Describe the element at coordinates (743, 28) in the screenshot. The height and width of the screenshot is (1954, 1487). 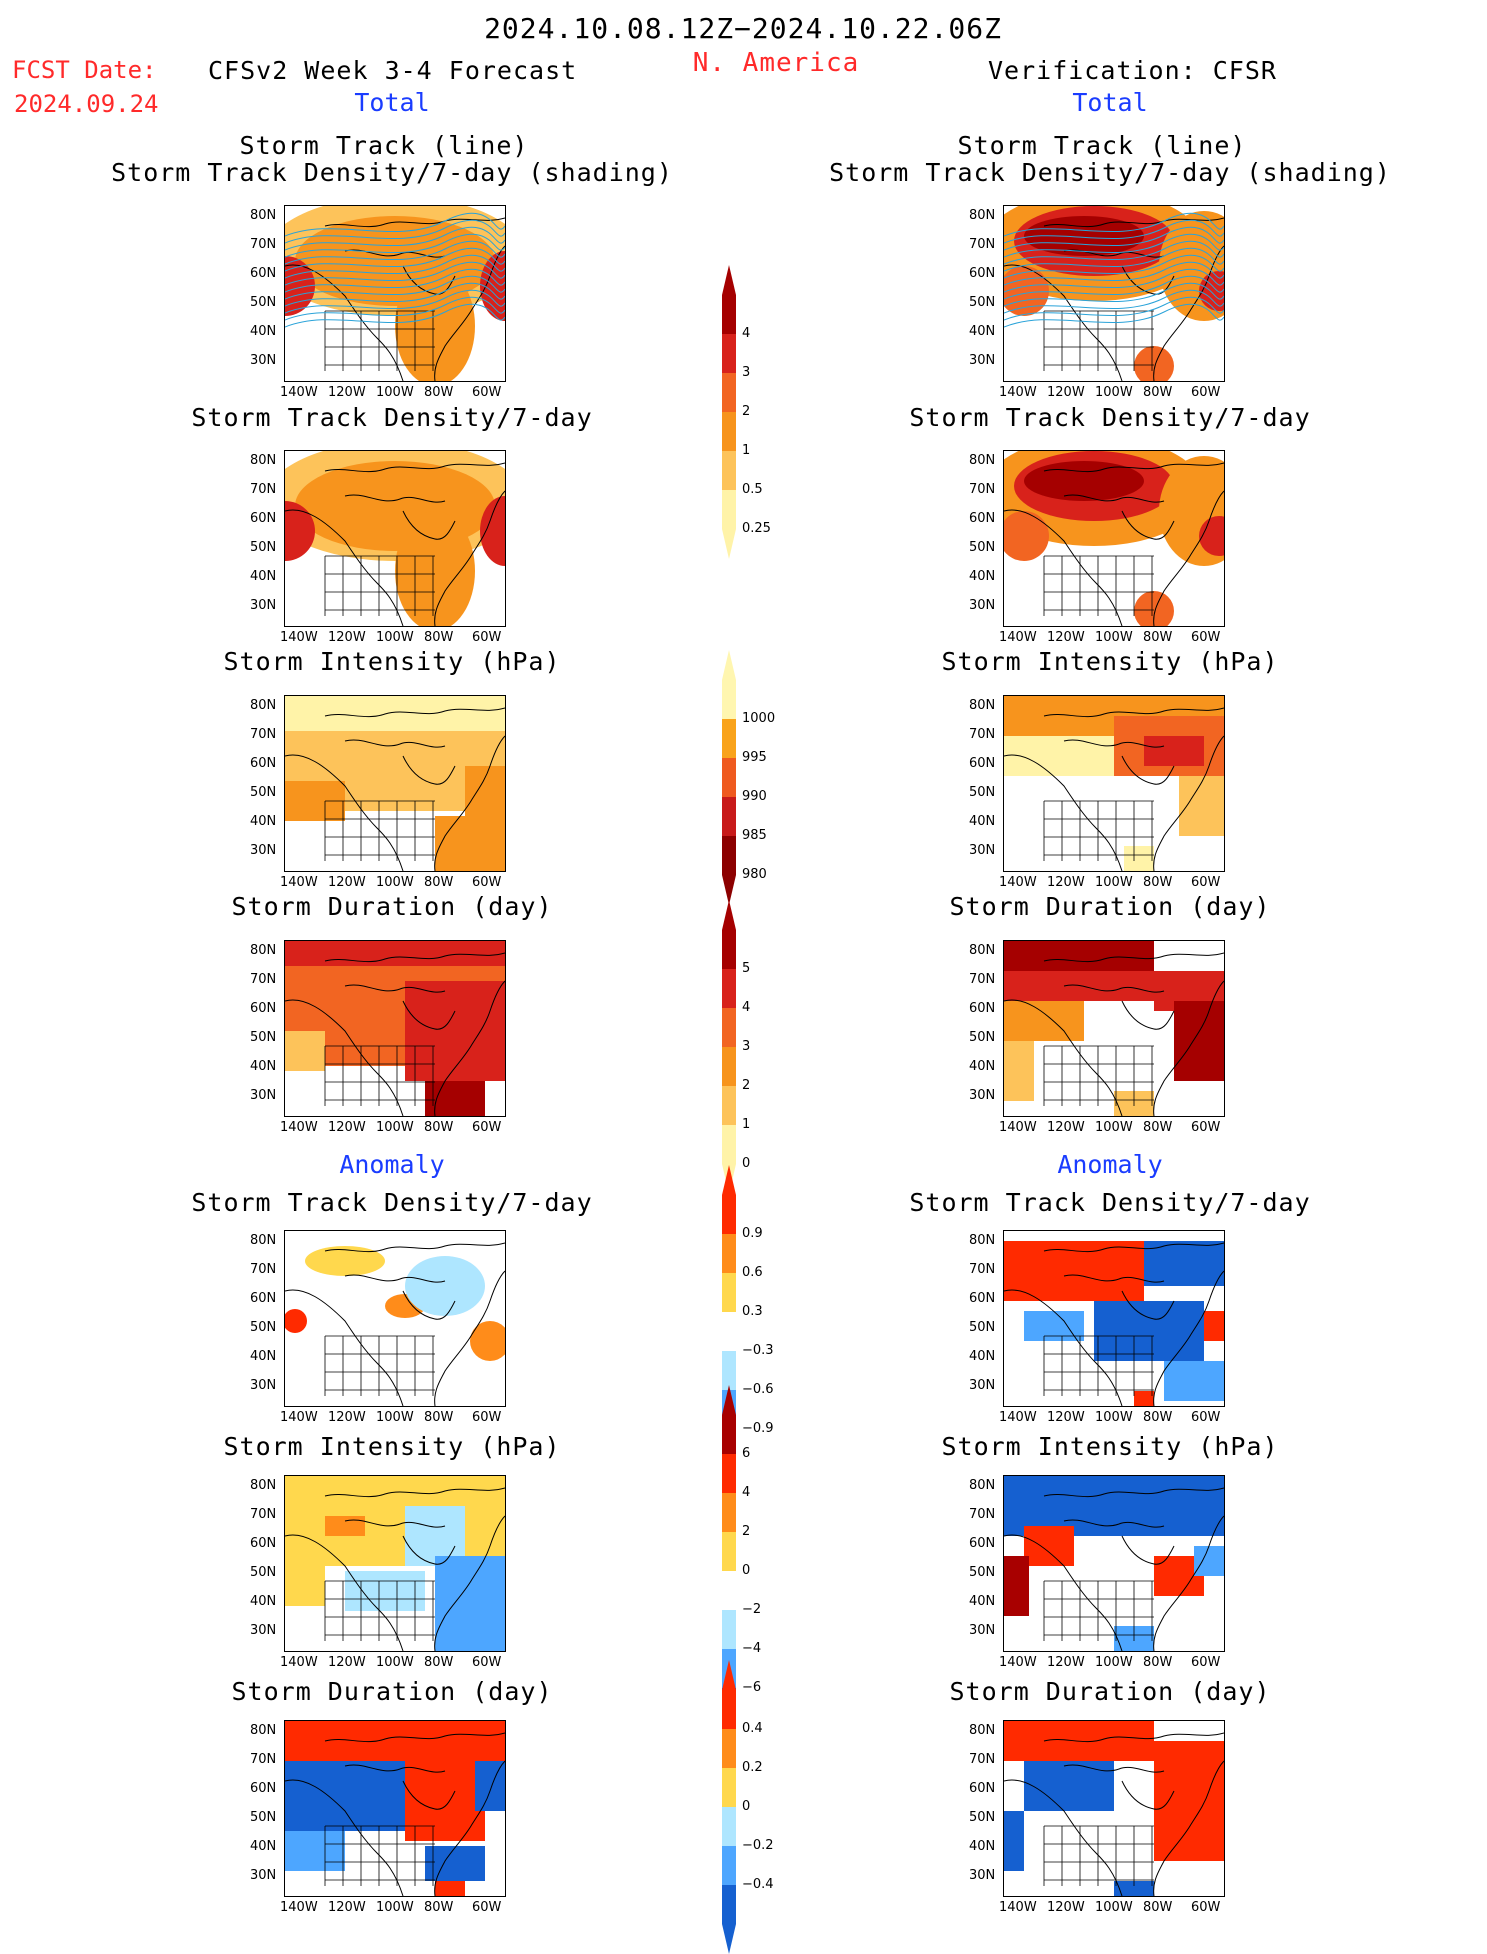
I see `period-title: 2024.10.08.12Z−2024.10.22.06Z` at that location.